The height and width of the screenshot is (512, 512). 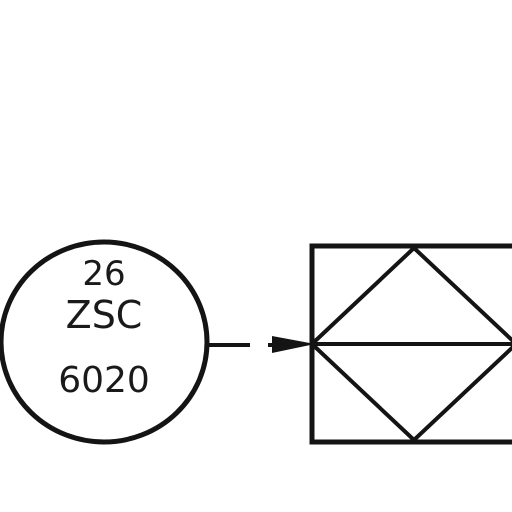 What do you see at coordinates (261, 344) in the screenshot?
I see `signal-line` at bounding box center [261, 344].